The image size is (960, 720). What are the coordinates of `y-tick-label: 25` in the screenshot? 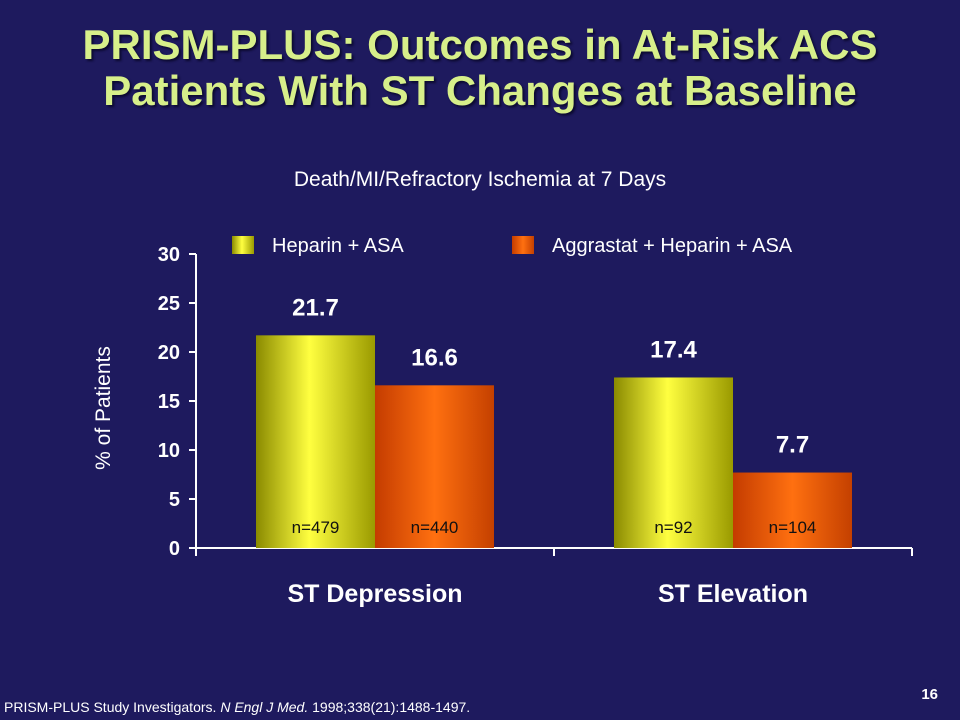 It's located at (169, 304).